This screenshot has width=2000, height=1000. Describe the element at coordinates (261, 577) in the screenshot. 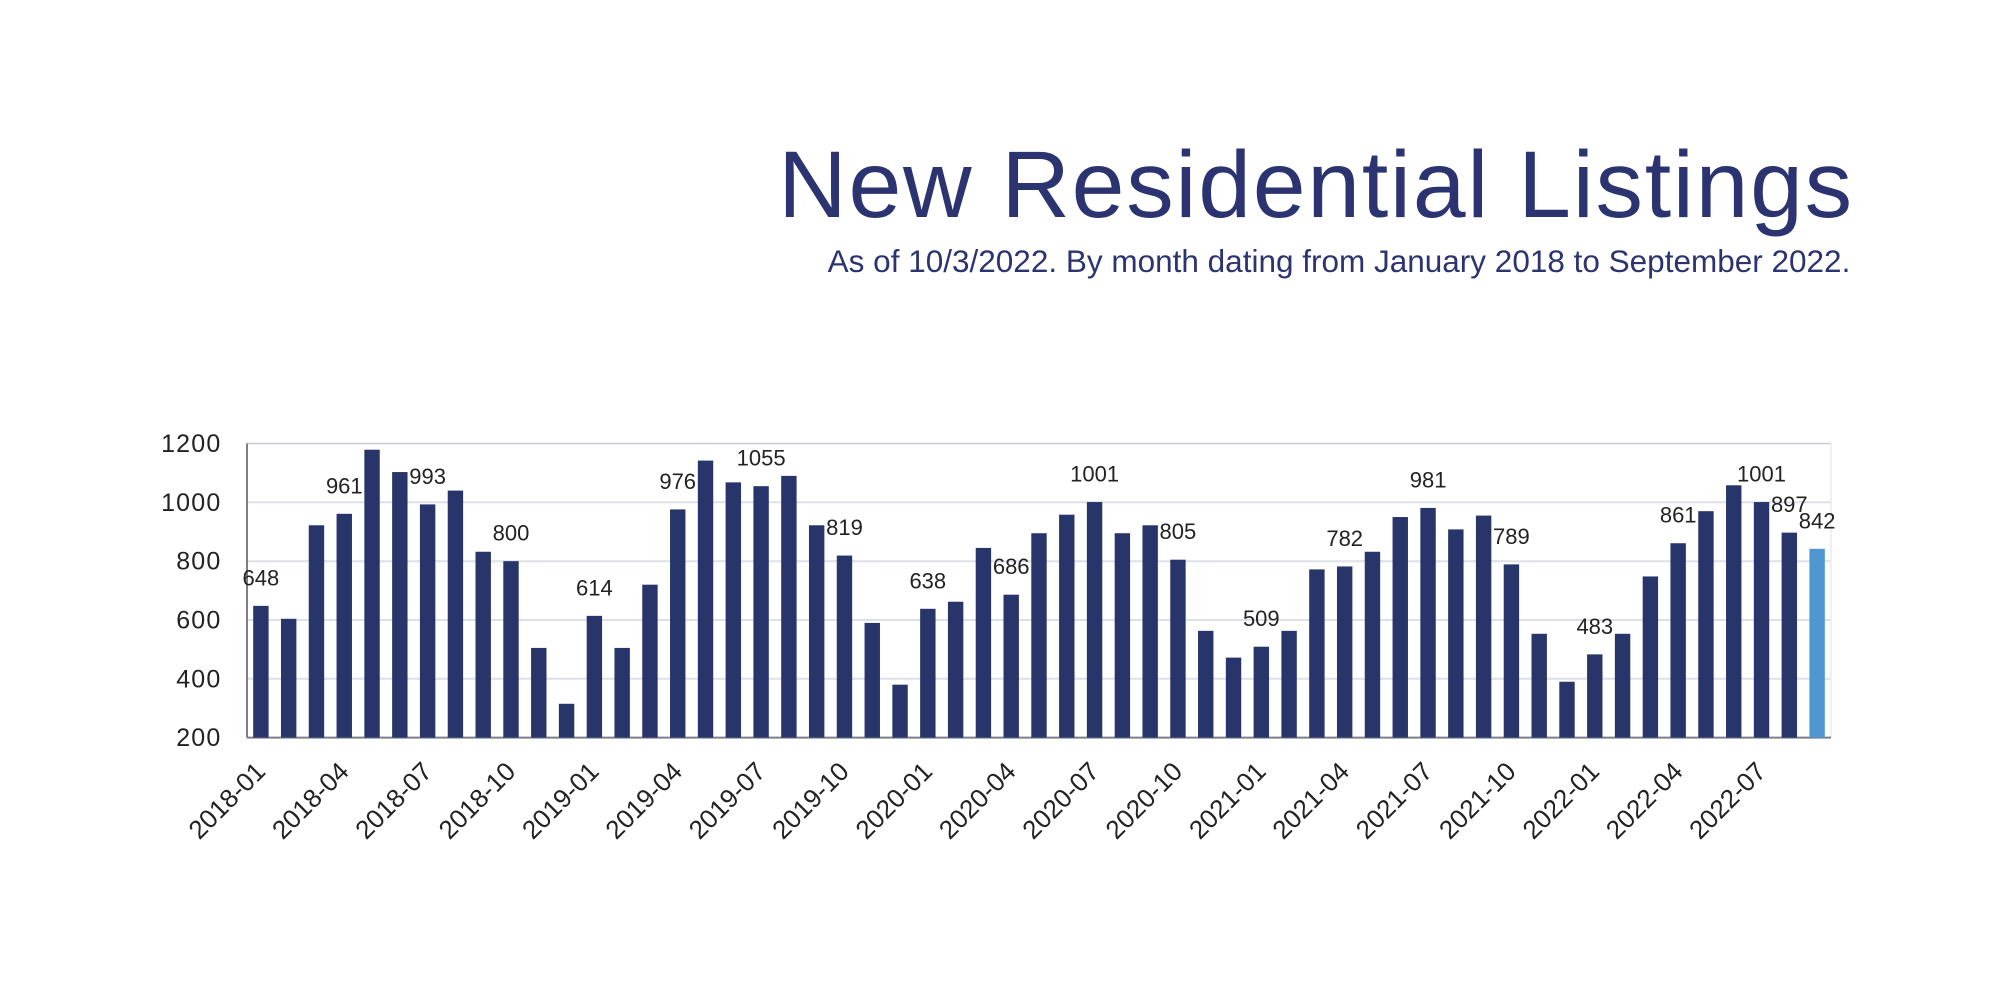

I see `svg-text: 648` at that location.